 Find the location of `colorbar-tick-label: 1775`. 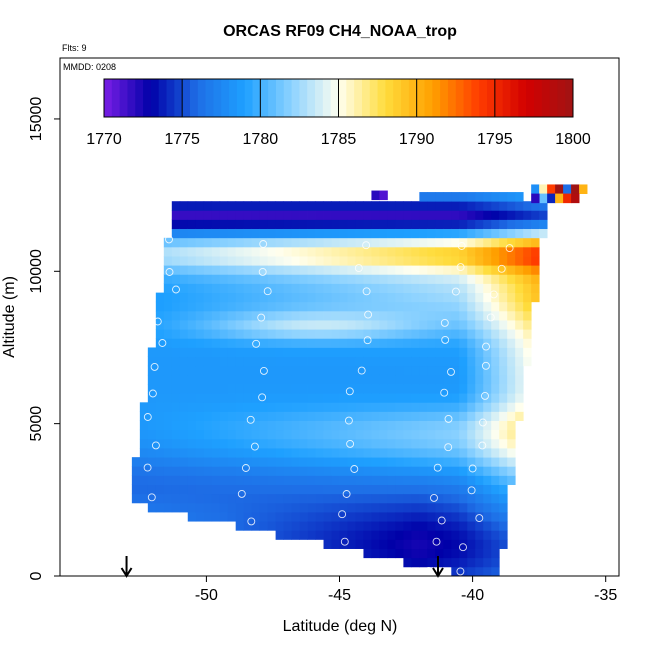

colorbar-tick-label: 1775 is located at coordinates (182, 139).